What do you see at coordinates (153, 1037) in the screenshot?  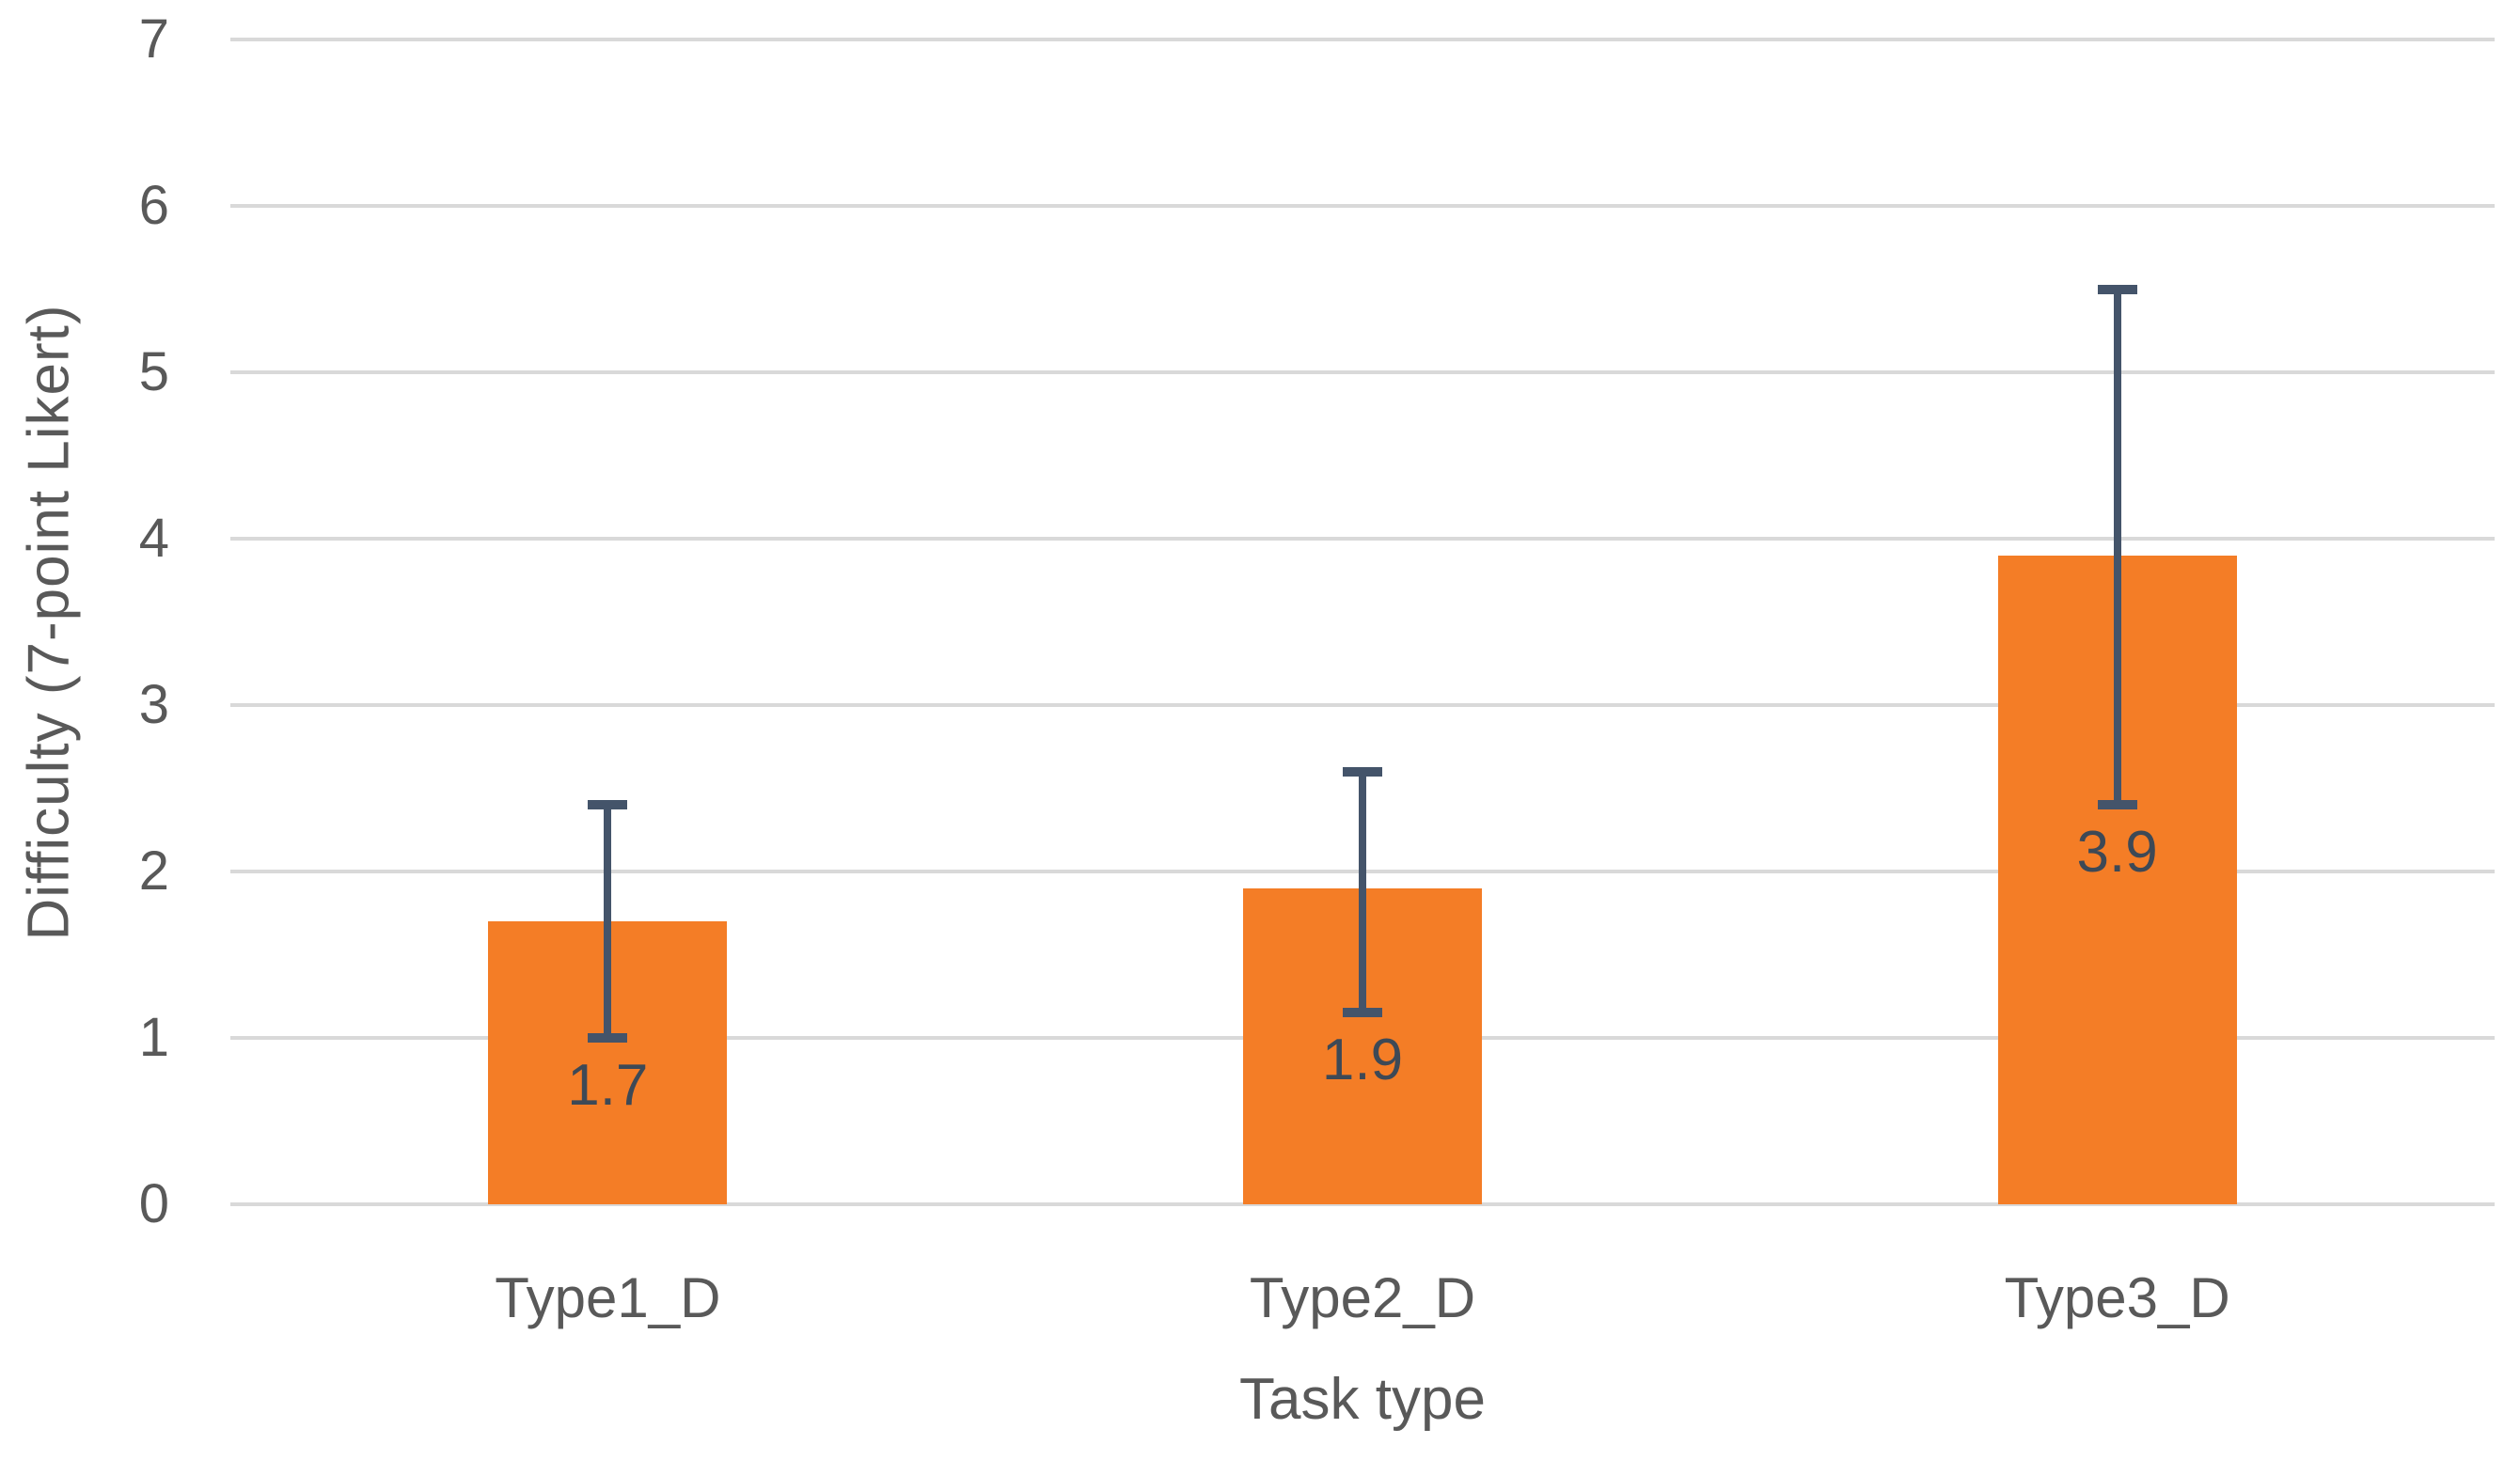 I see `y-tick-label: 1` at bounding box center [153, 1037].